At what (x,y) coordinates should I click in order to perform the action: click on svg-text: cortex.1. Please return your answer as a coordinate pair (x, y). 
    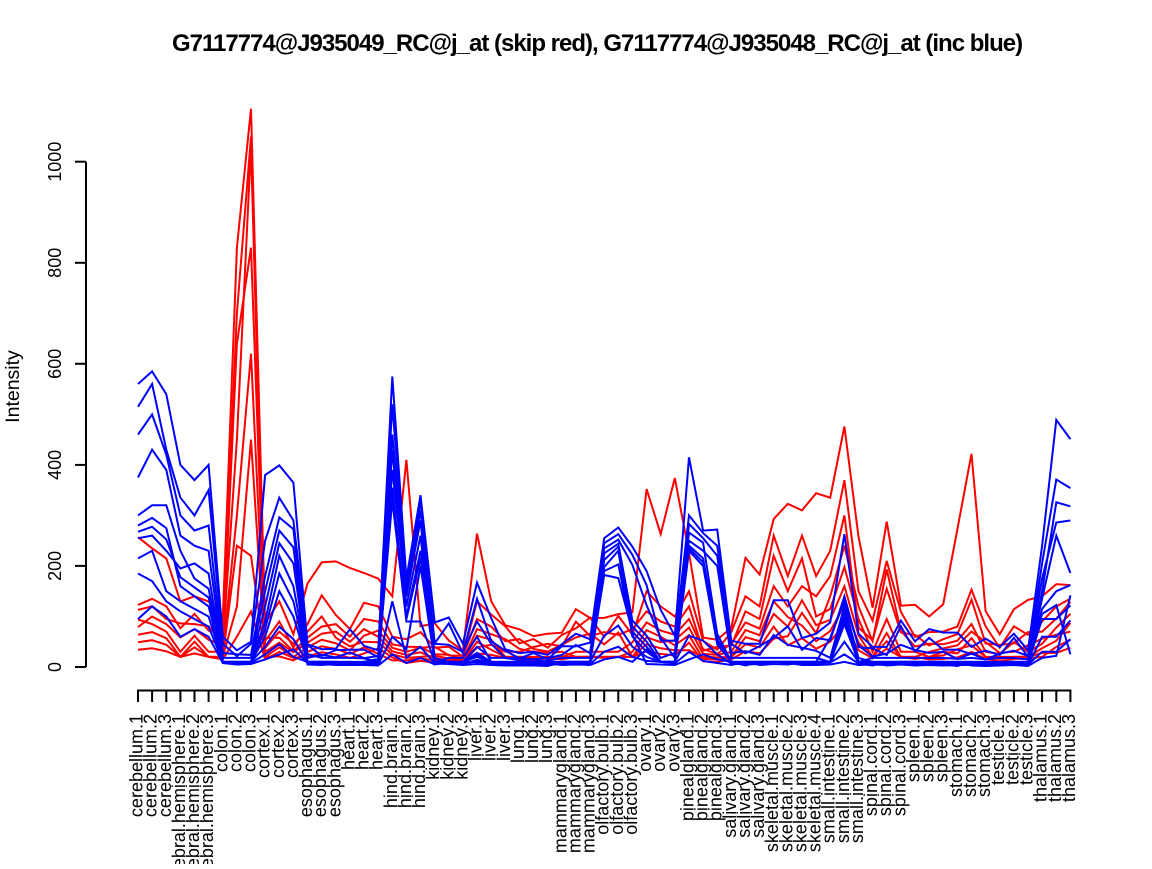
    Looking at the image, I should click on (264, 746).